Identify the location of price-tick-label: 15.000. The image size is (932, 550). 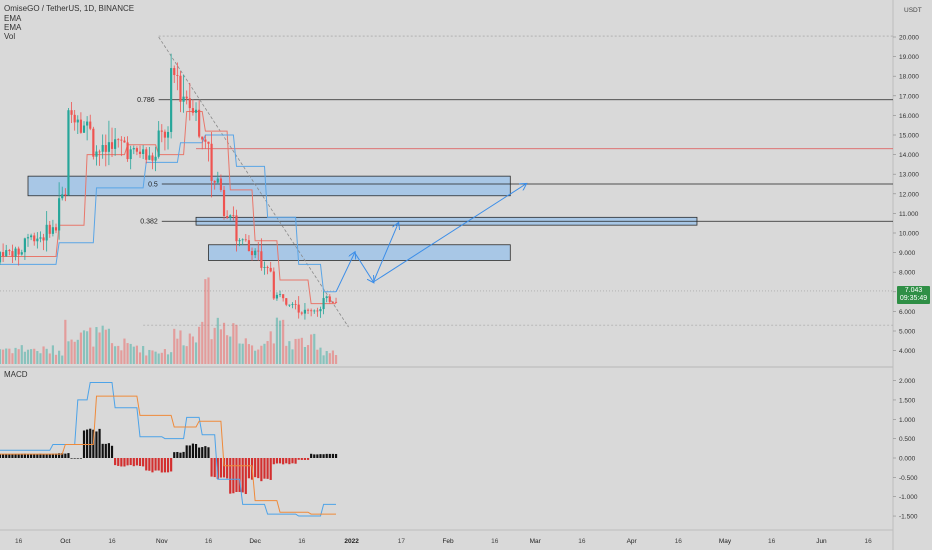
(909, 136).